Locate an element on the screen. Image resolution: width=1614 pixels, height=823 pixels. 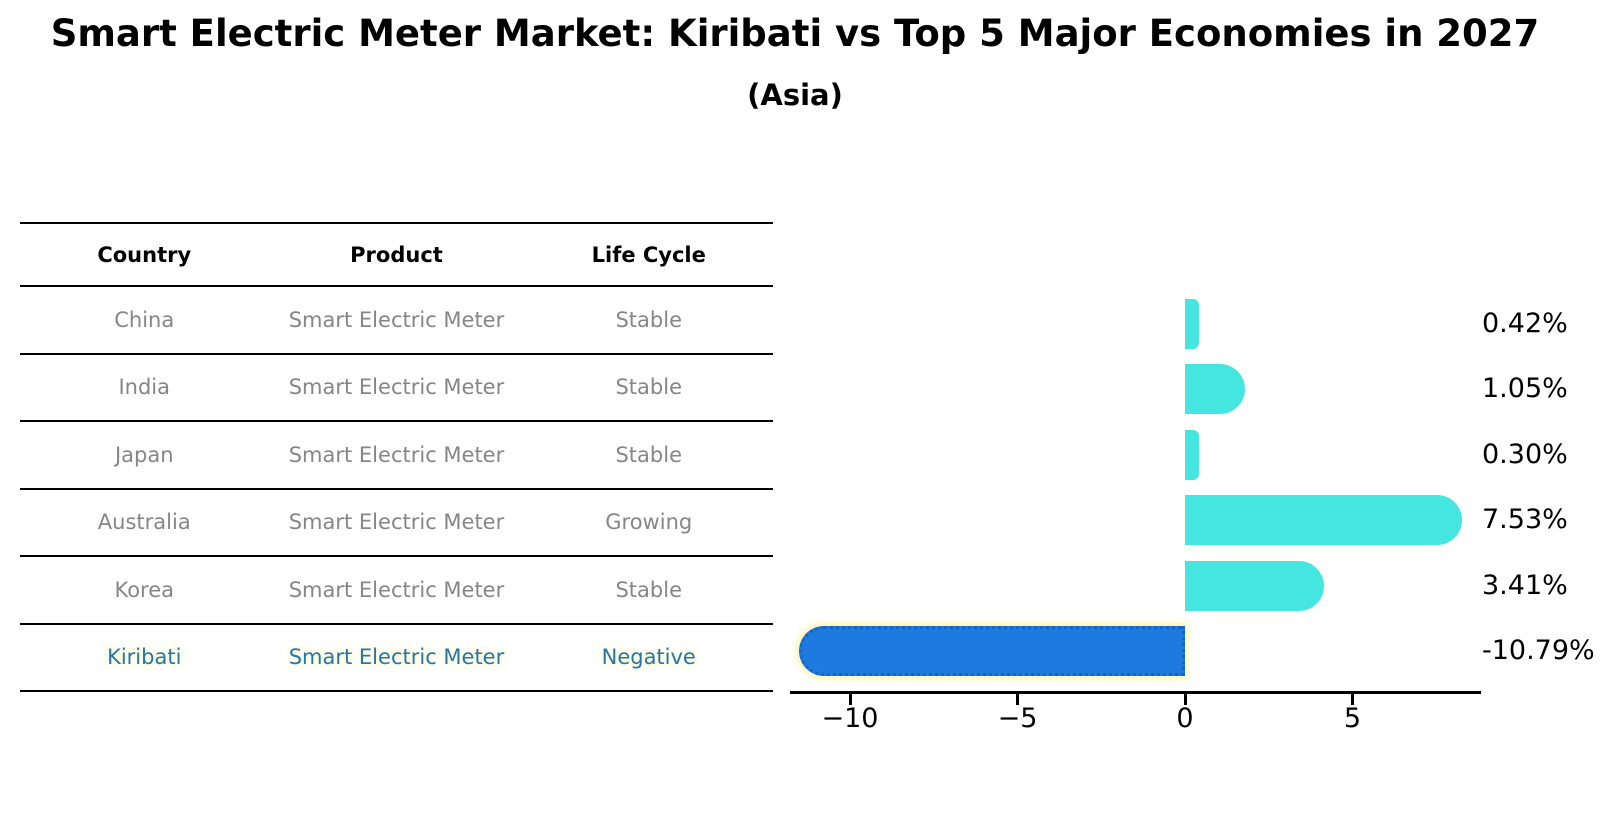
bar-kiribati is located at coordinates (991, 651).